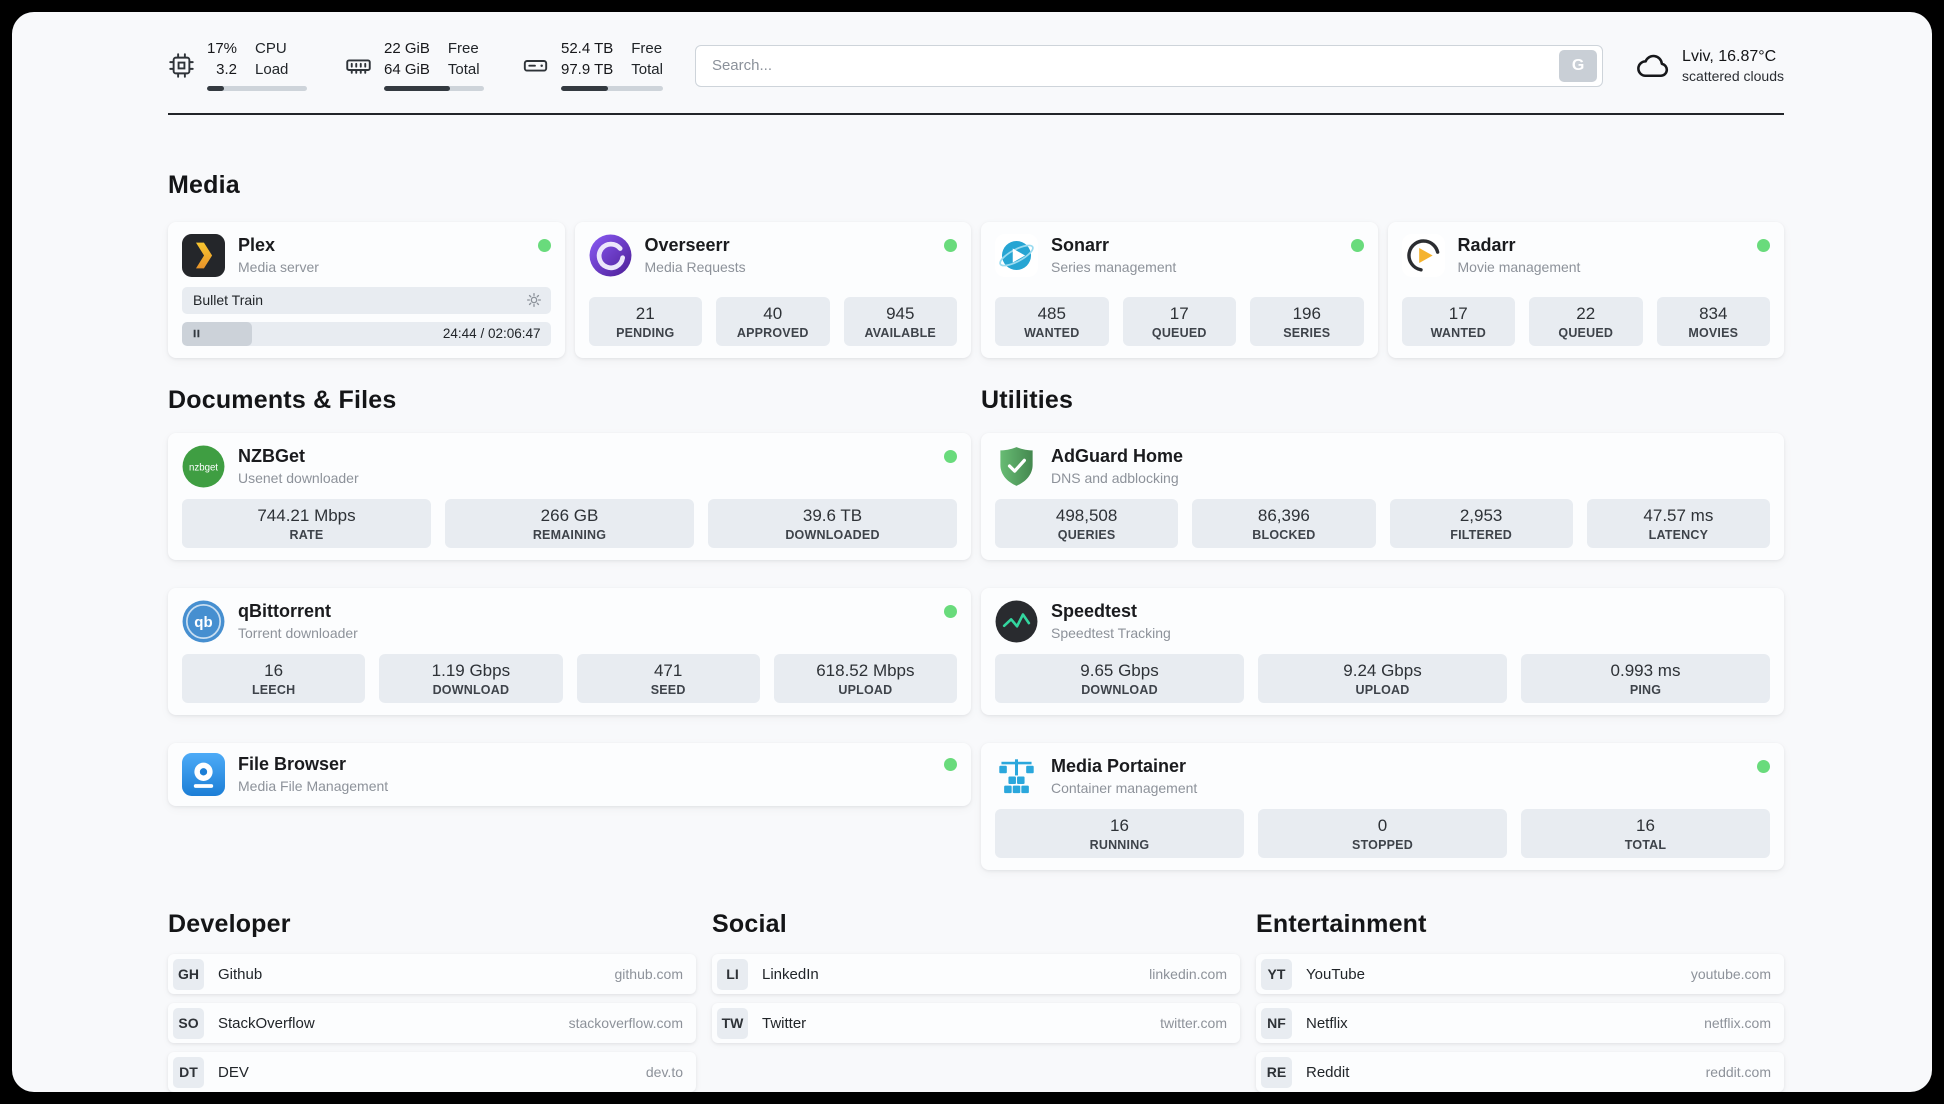 The height and width of the screenshot is (1104, 1944). What do you see at coordinates (1016, 621) in the screenshot?
I see `speedtest-icon` at bounding box center [1016, 621].